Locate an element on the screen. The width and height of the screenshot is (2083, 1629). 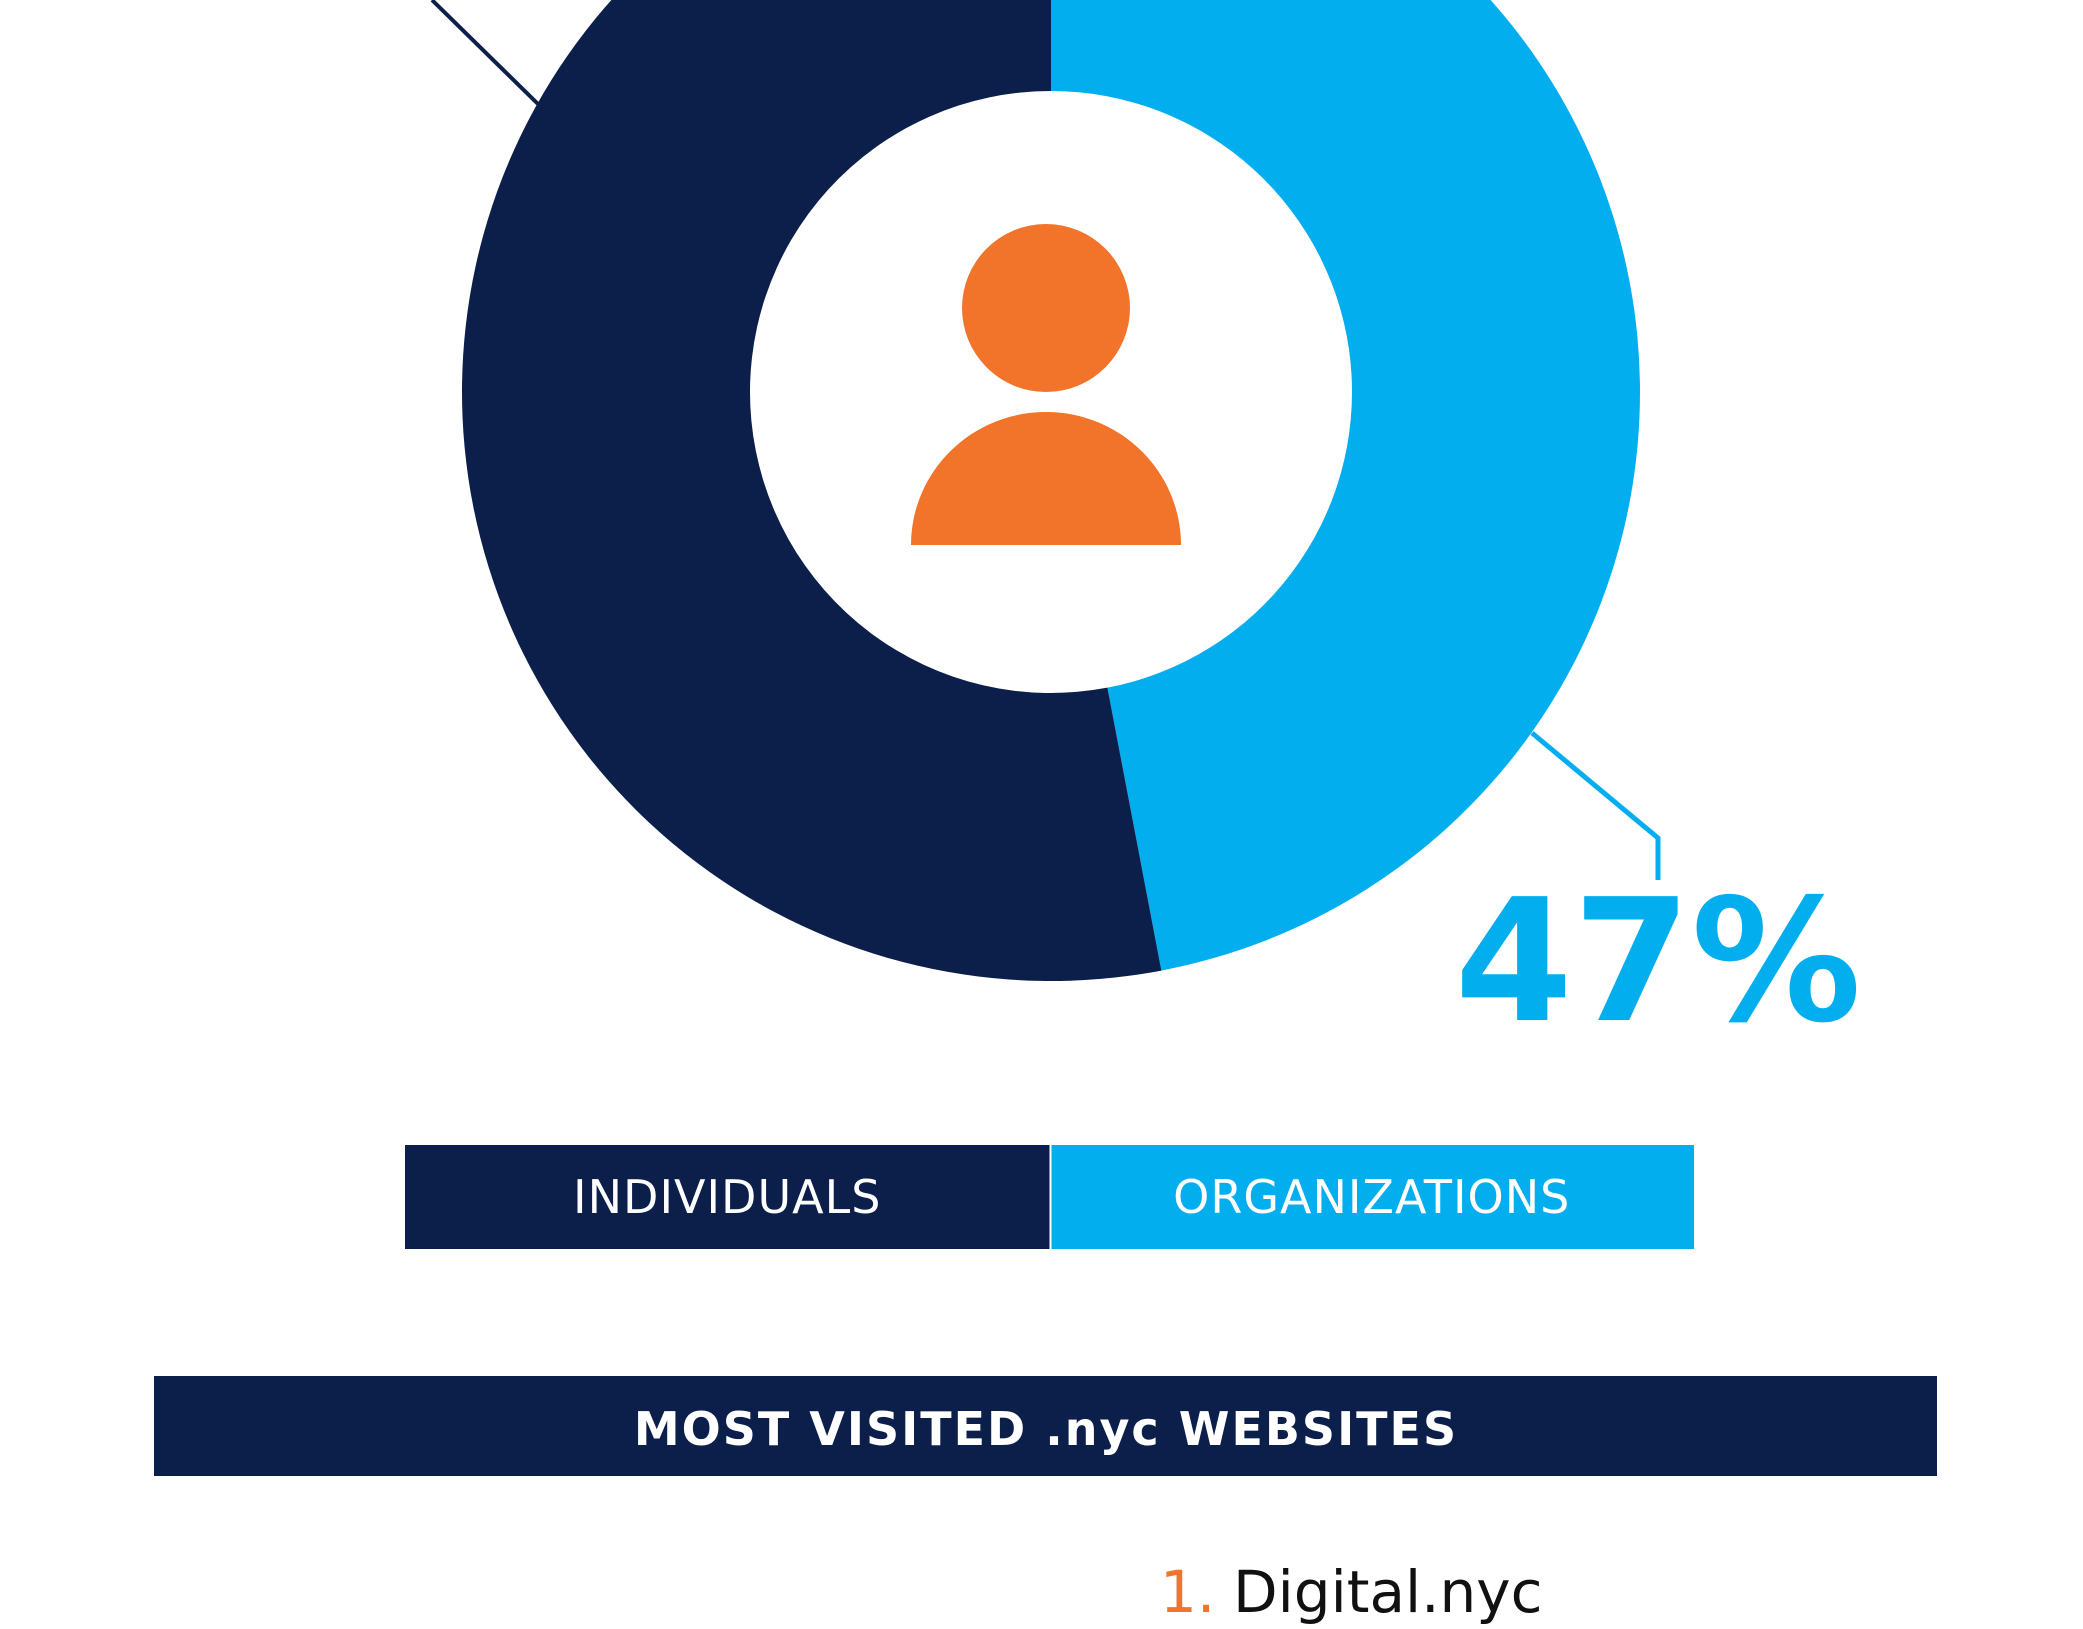
person-icon-head is located at coordinates (1046, 308).